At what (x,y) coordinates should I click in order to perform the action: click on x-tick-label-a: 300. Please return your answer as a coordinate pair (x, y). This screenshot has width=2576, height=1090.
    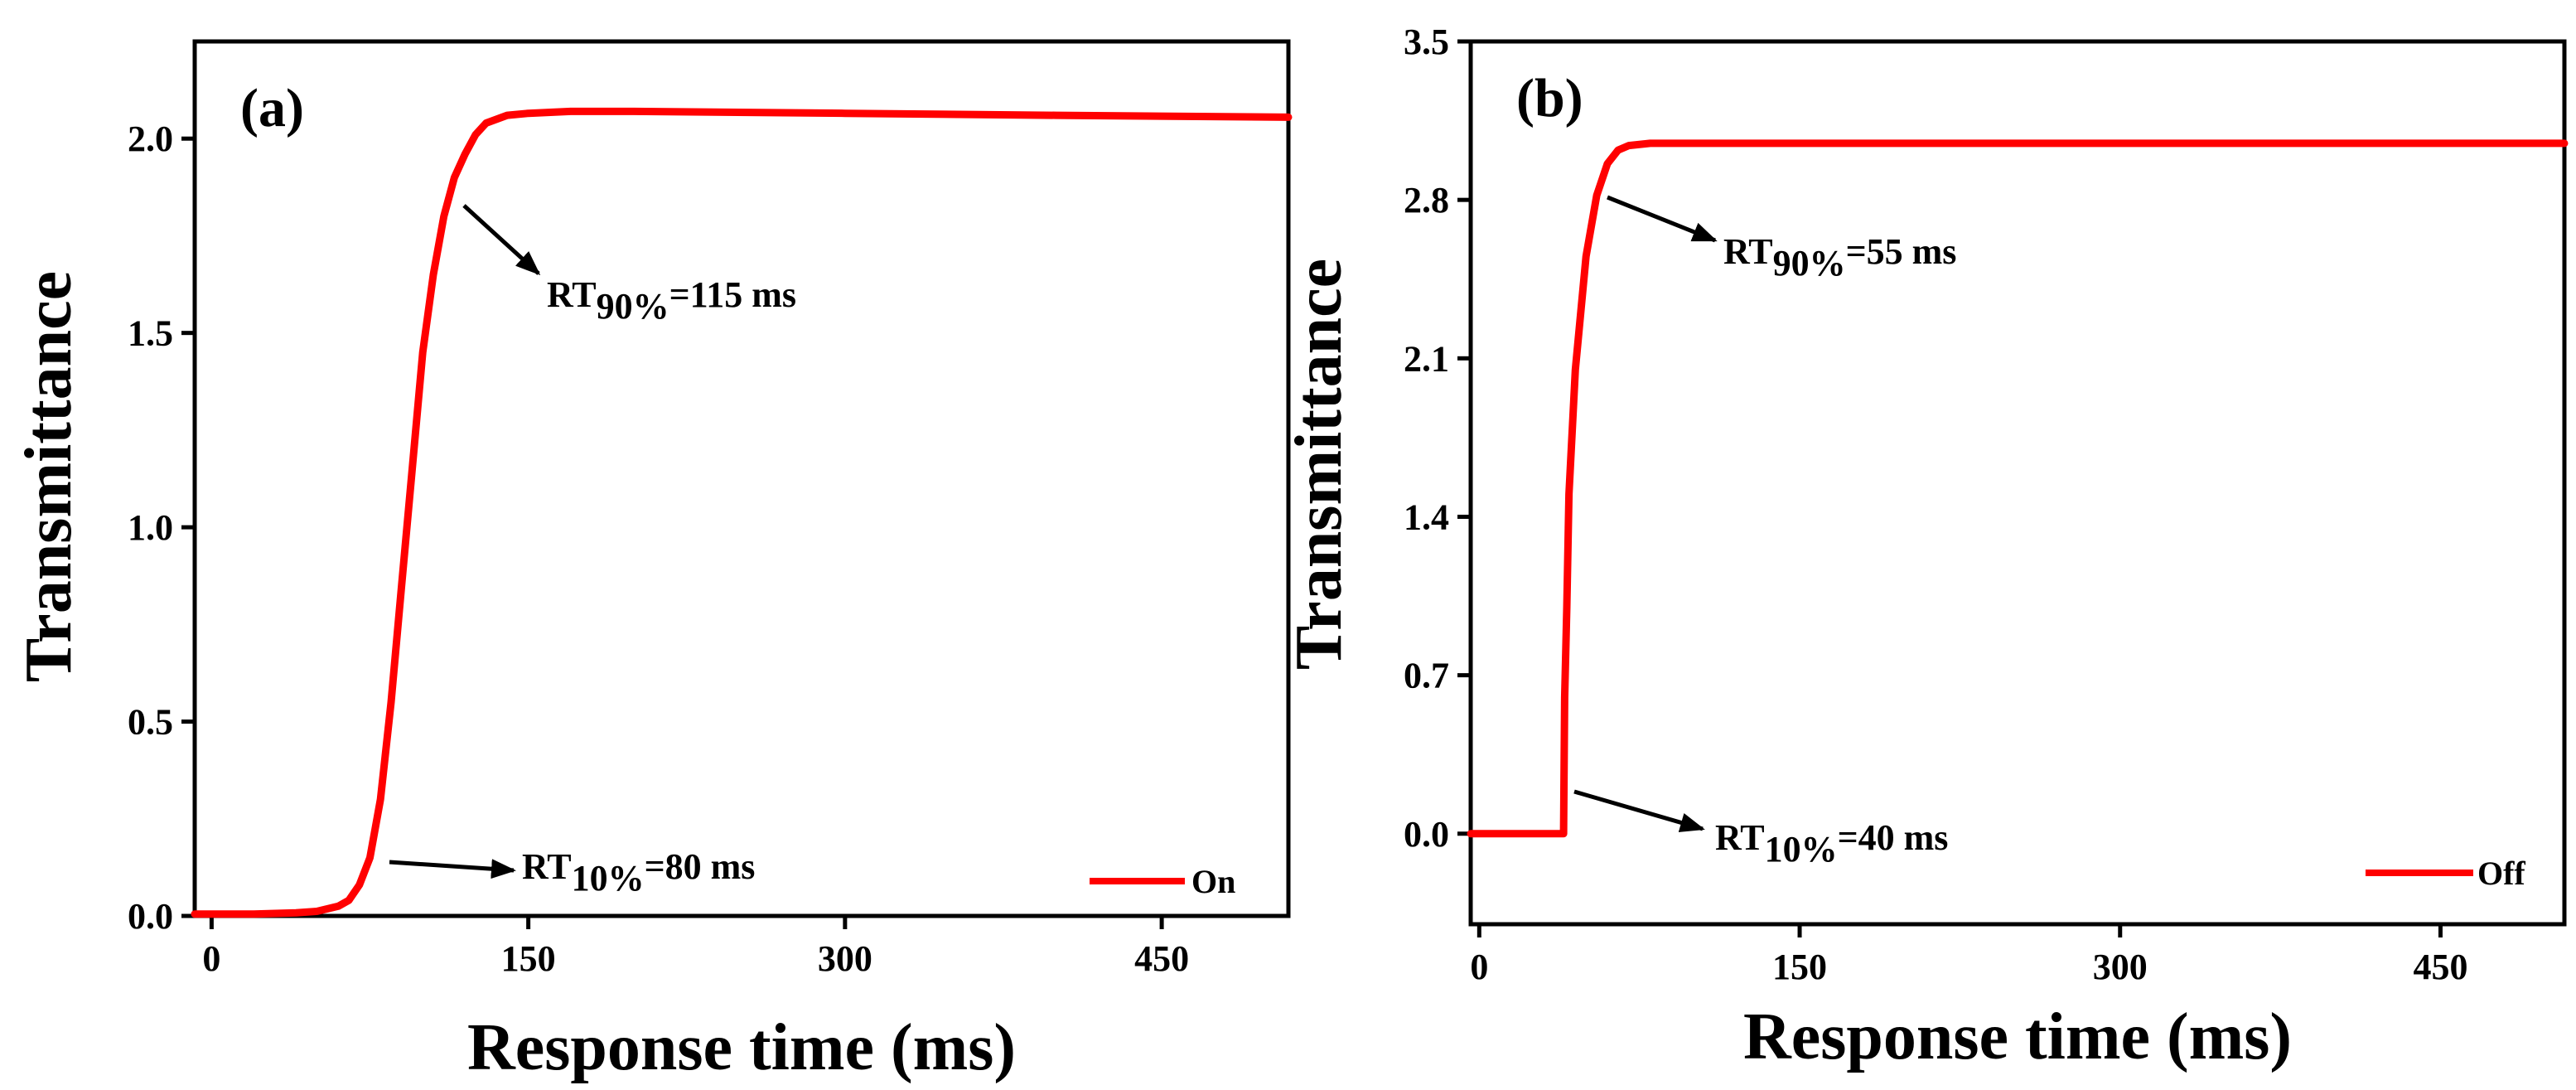
    Looking at the image, I should click on (845, 958).